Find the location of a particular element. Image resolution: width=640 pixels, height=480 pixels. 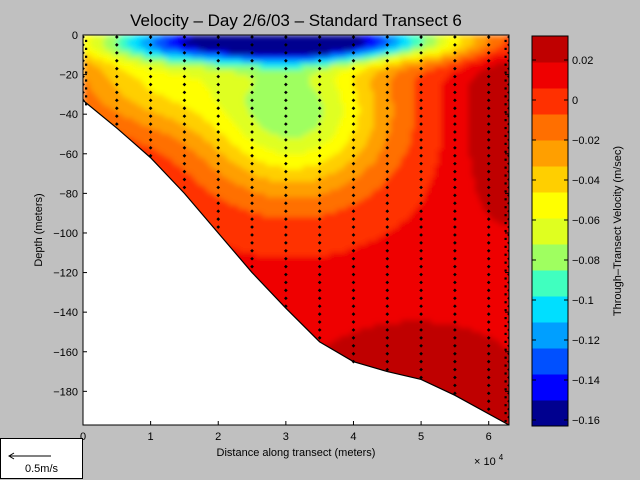

x-tick-label: 6 is located at coordinates (489, 437).